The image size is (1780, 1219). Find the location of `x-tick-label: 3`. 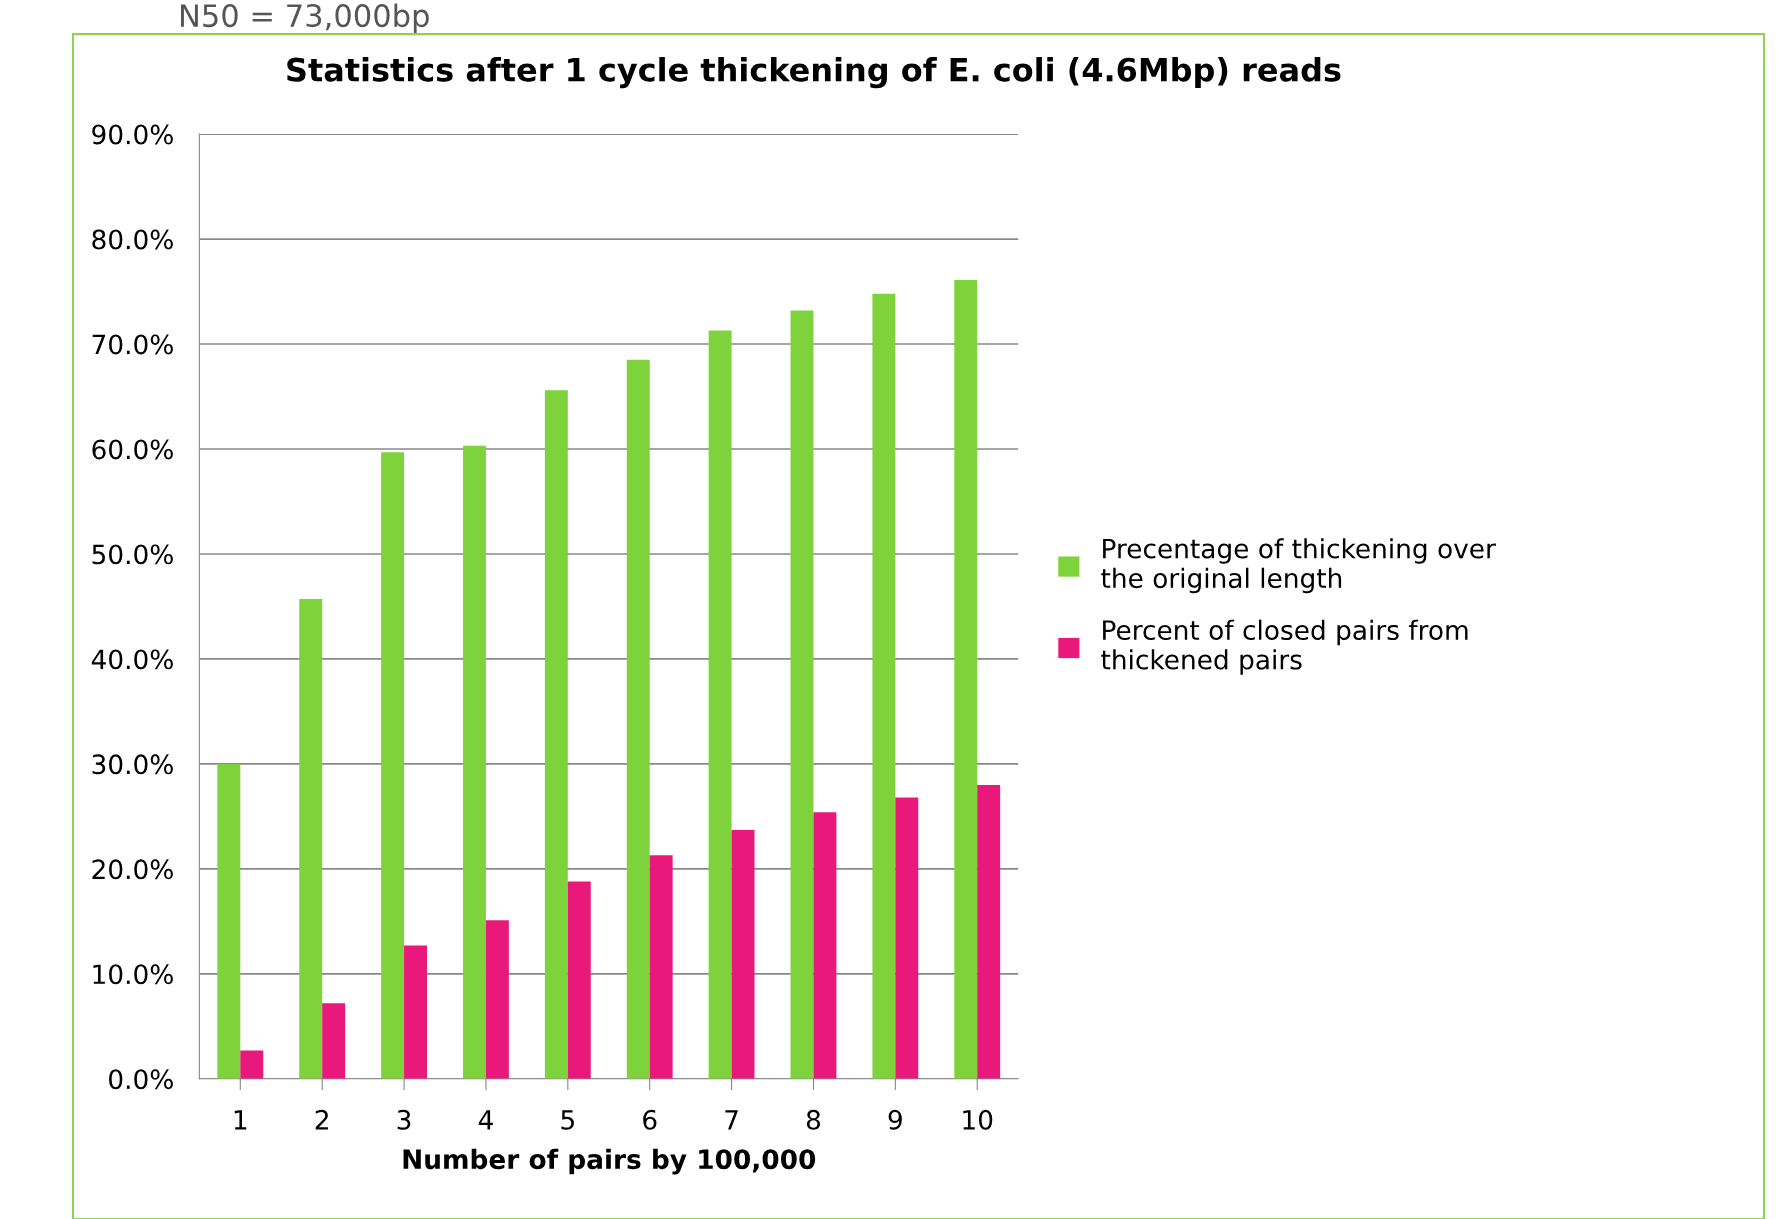

x-tick-label: 3 is located at coordinates (404, 1119).